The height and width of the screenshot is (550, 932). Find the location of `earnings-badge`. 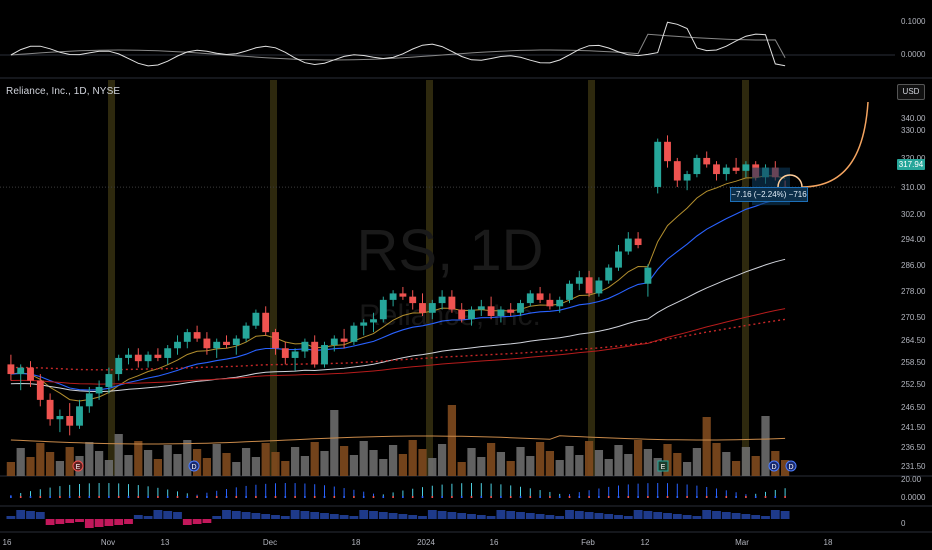

earnings-badge is located at coordinates (663, 466).